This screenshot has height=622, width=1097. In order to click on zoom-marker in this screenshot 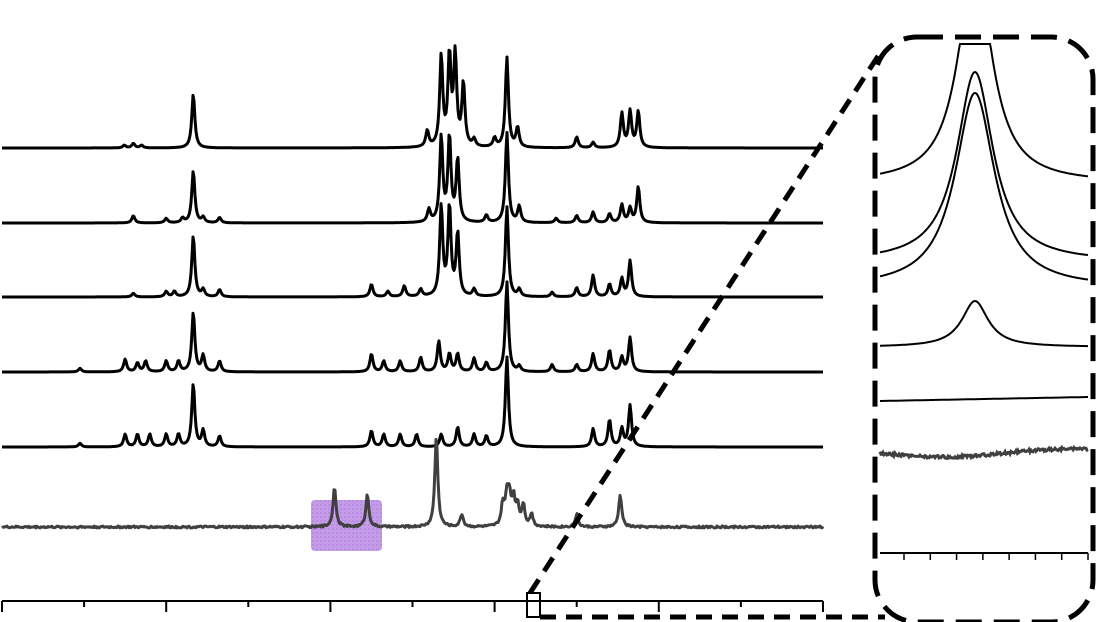, I will do `click(533, 605)`.